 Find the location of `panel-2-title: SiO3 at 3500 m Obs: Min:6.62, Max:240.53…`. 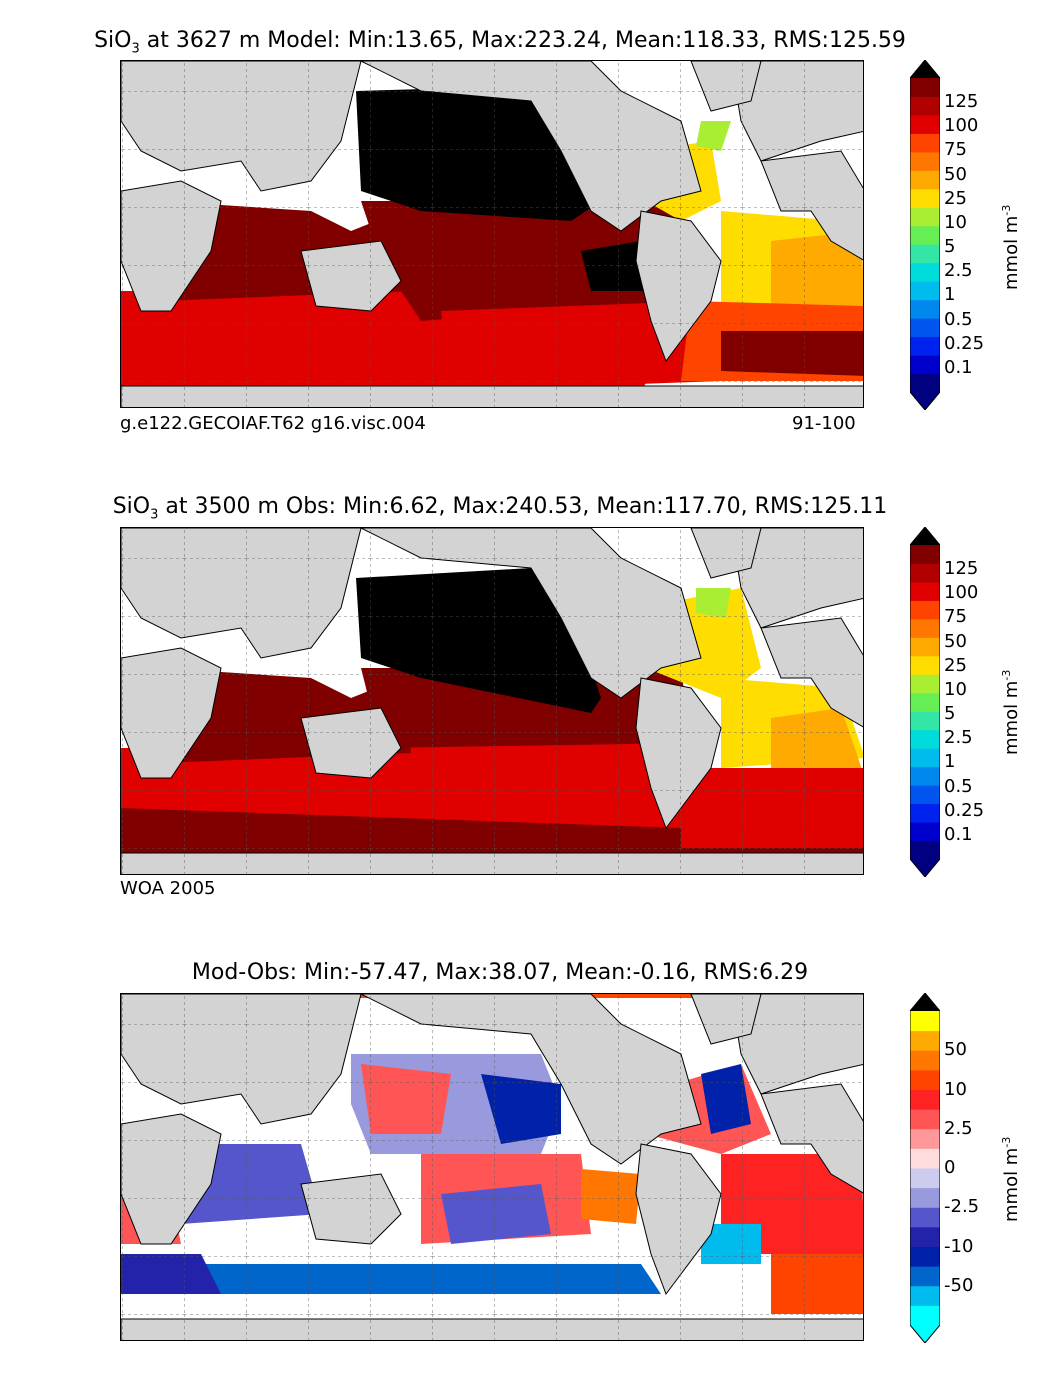

panel-2-title: SiO3 at 3500 m Obs: Min:6.62, Max:240.53… is located at coordinates (500, 508).